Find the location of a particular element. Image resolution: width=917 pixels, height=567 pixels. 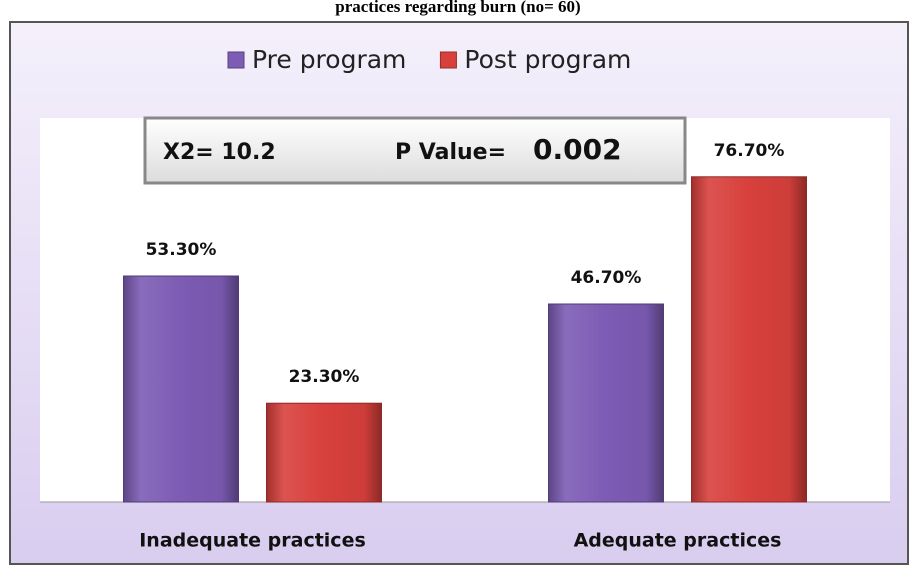

data-label: 53.30% is located at coordinates (181, 250).